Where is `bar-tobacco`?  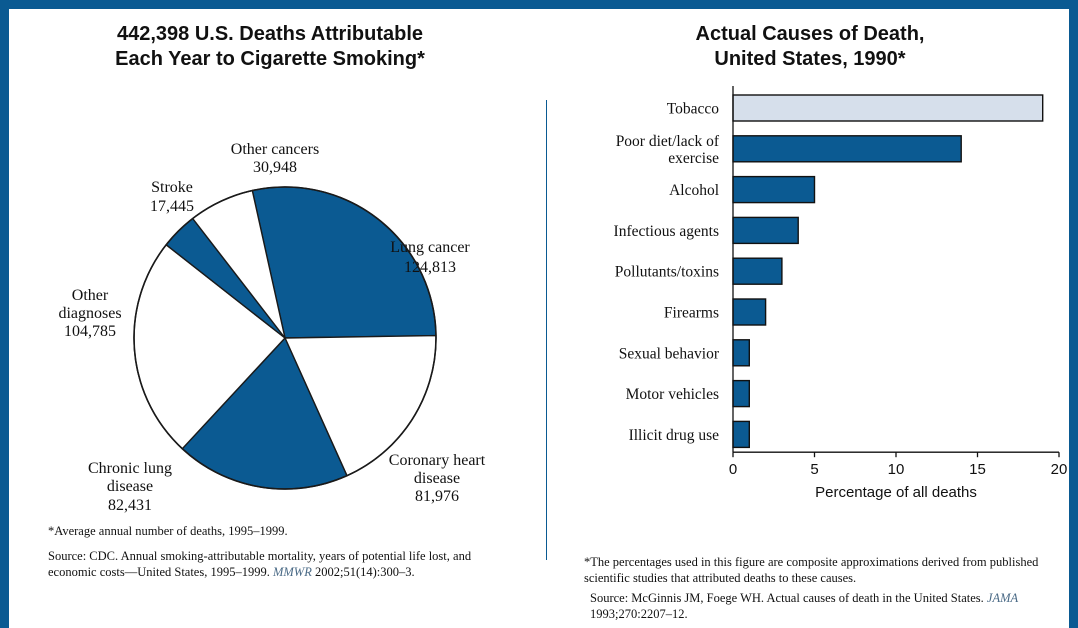
bar-tobacco is located at coordinates (888, 108).